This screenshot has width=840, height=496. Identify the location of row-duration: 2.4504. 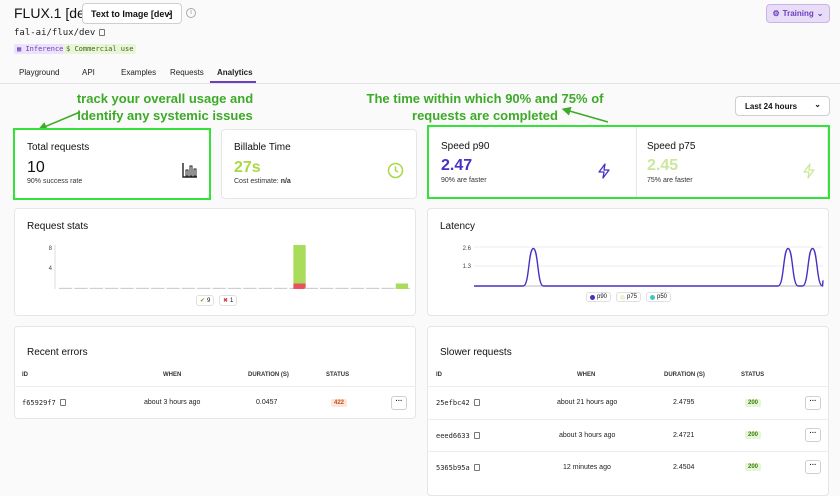
(684, 467).